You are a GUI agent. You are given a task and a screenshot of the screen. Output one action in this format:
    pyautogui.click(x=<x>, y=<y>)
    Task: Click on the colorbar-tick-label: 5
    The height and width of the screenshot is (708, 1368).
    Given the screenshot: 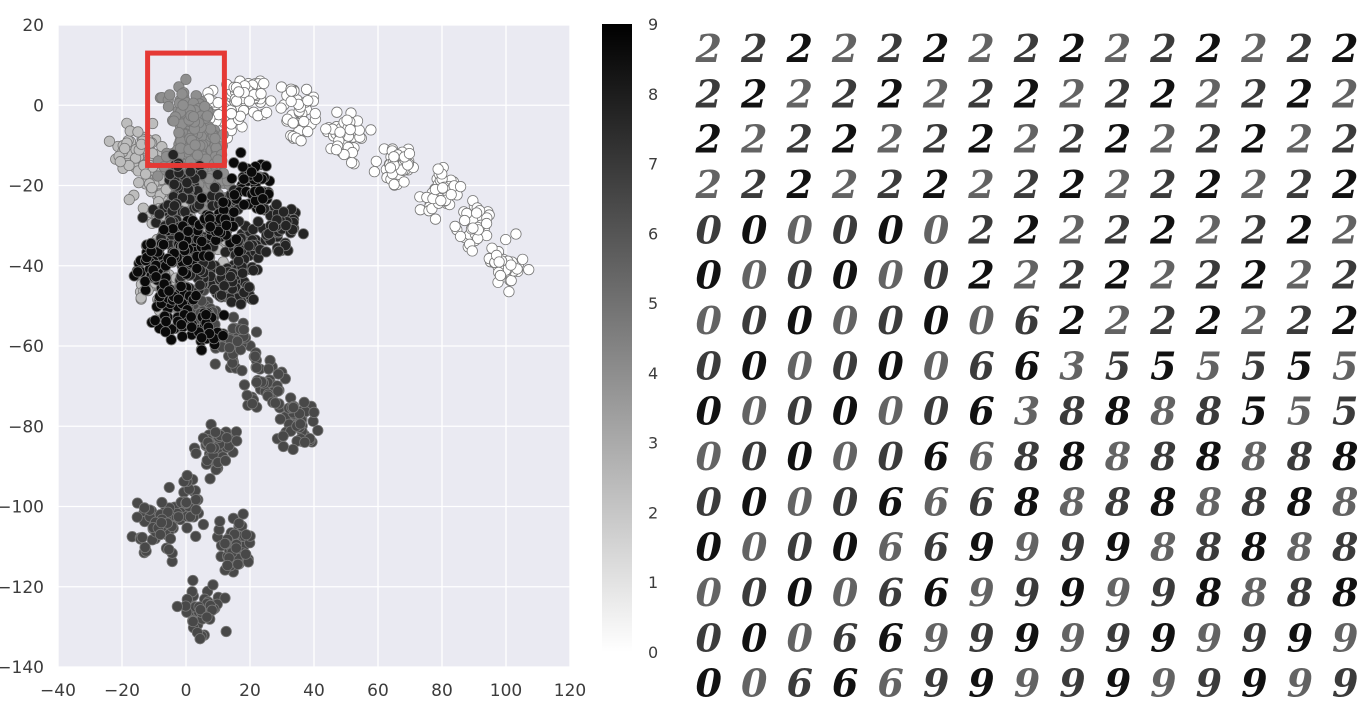 What is the action you would take?
    pyautogui.click(x=653, y=303)
    